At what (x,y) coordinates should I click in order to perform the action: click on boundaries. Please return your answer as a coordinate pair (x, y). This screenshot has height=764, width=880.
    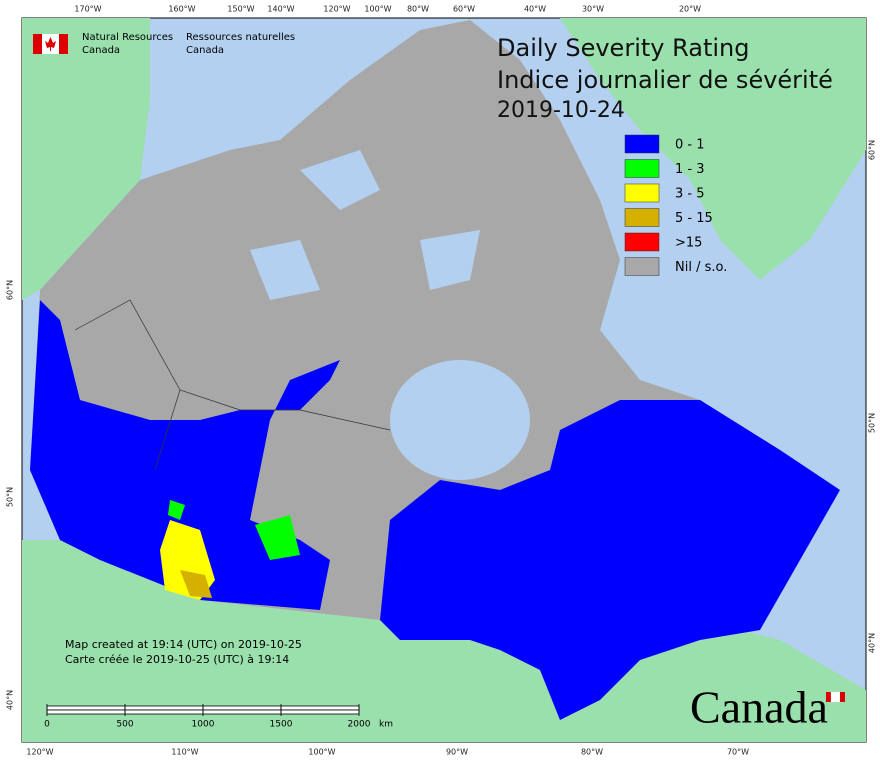
    Looking at the image, I should click on (232, 385).